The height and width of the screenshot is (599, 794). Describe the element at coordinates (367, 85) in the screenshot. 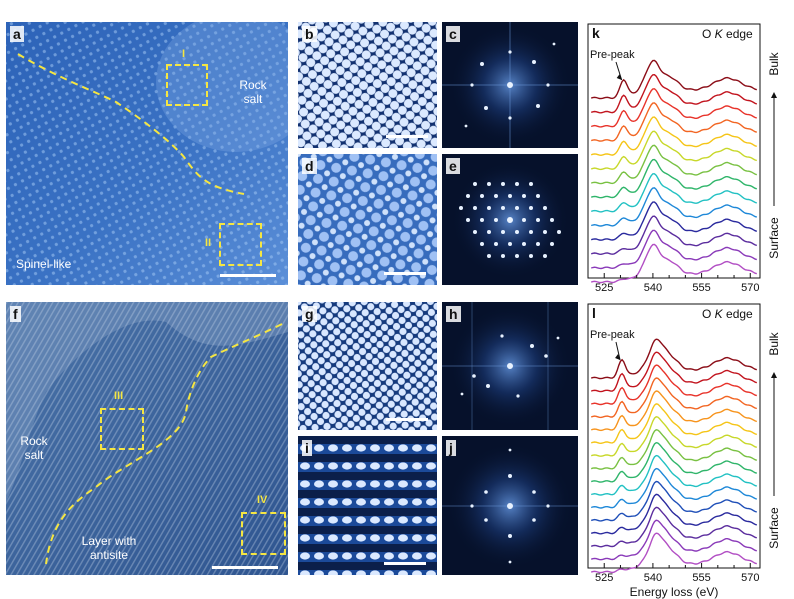

I see `panel-b-image` at that location.